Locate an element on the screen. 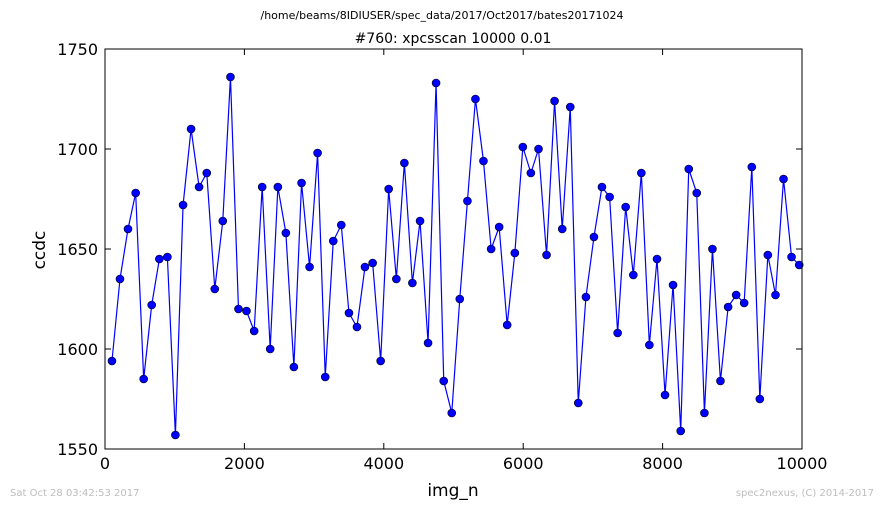 This screenshot has height=509, width=884. x-axis-label: img_n is located at coordinates (452, 491).